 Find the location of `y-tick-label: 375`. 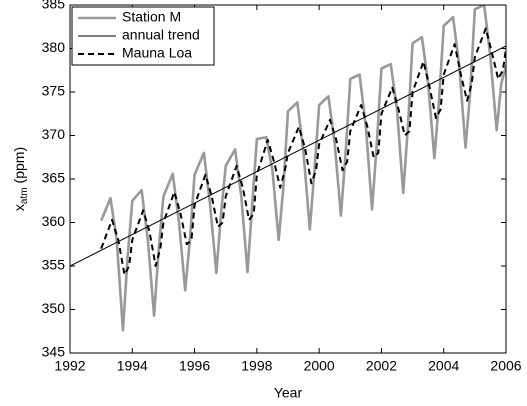

y-tick-label: 375 is located at coordinates (54, 91).